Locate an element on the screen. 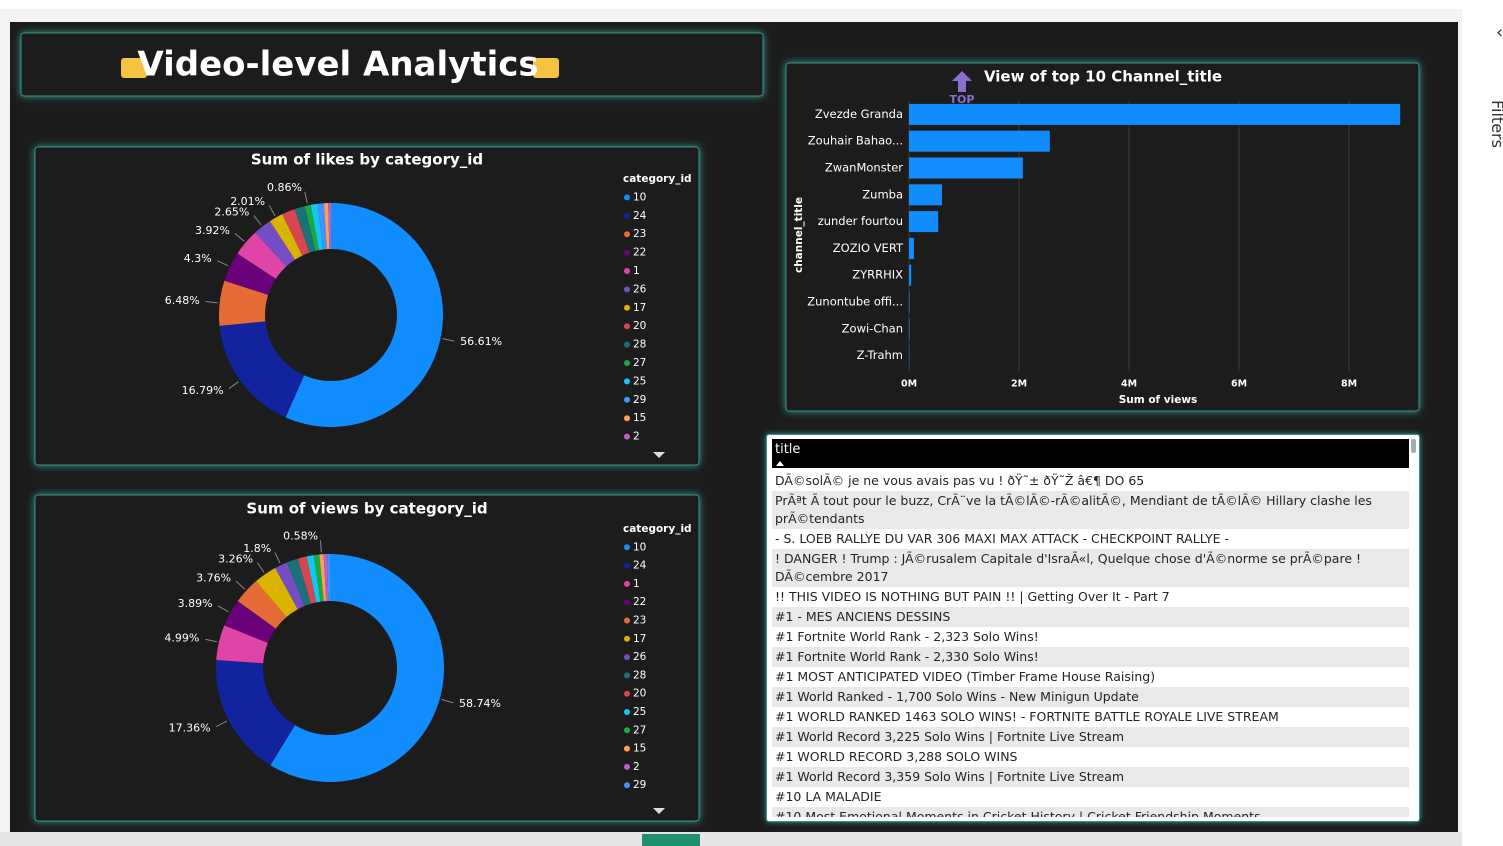 The image size is (1503, 846). legend-label: 28 is located at coordinates (639, 345).